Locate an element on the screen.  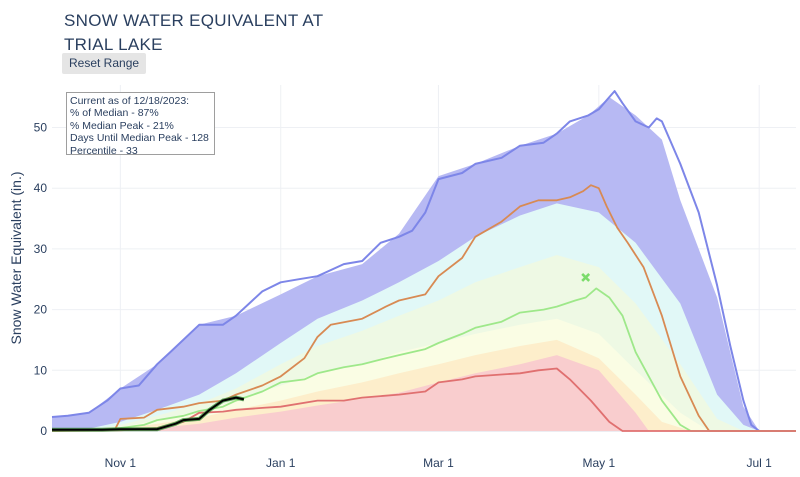
markers-layer is located at coordinates (586, 277).